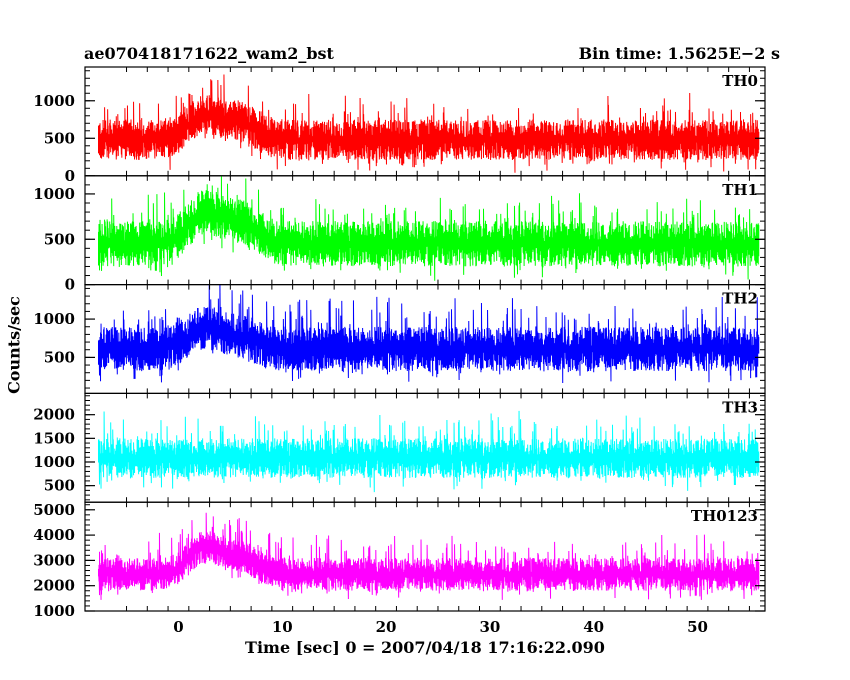 The height and width of the screenshot is (680, 850). Describe the element at coordinates (740, 190) in the screenshot. I see `panel-label-th1: TH1` at that location.